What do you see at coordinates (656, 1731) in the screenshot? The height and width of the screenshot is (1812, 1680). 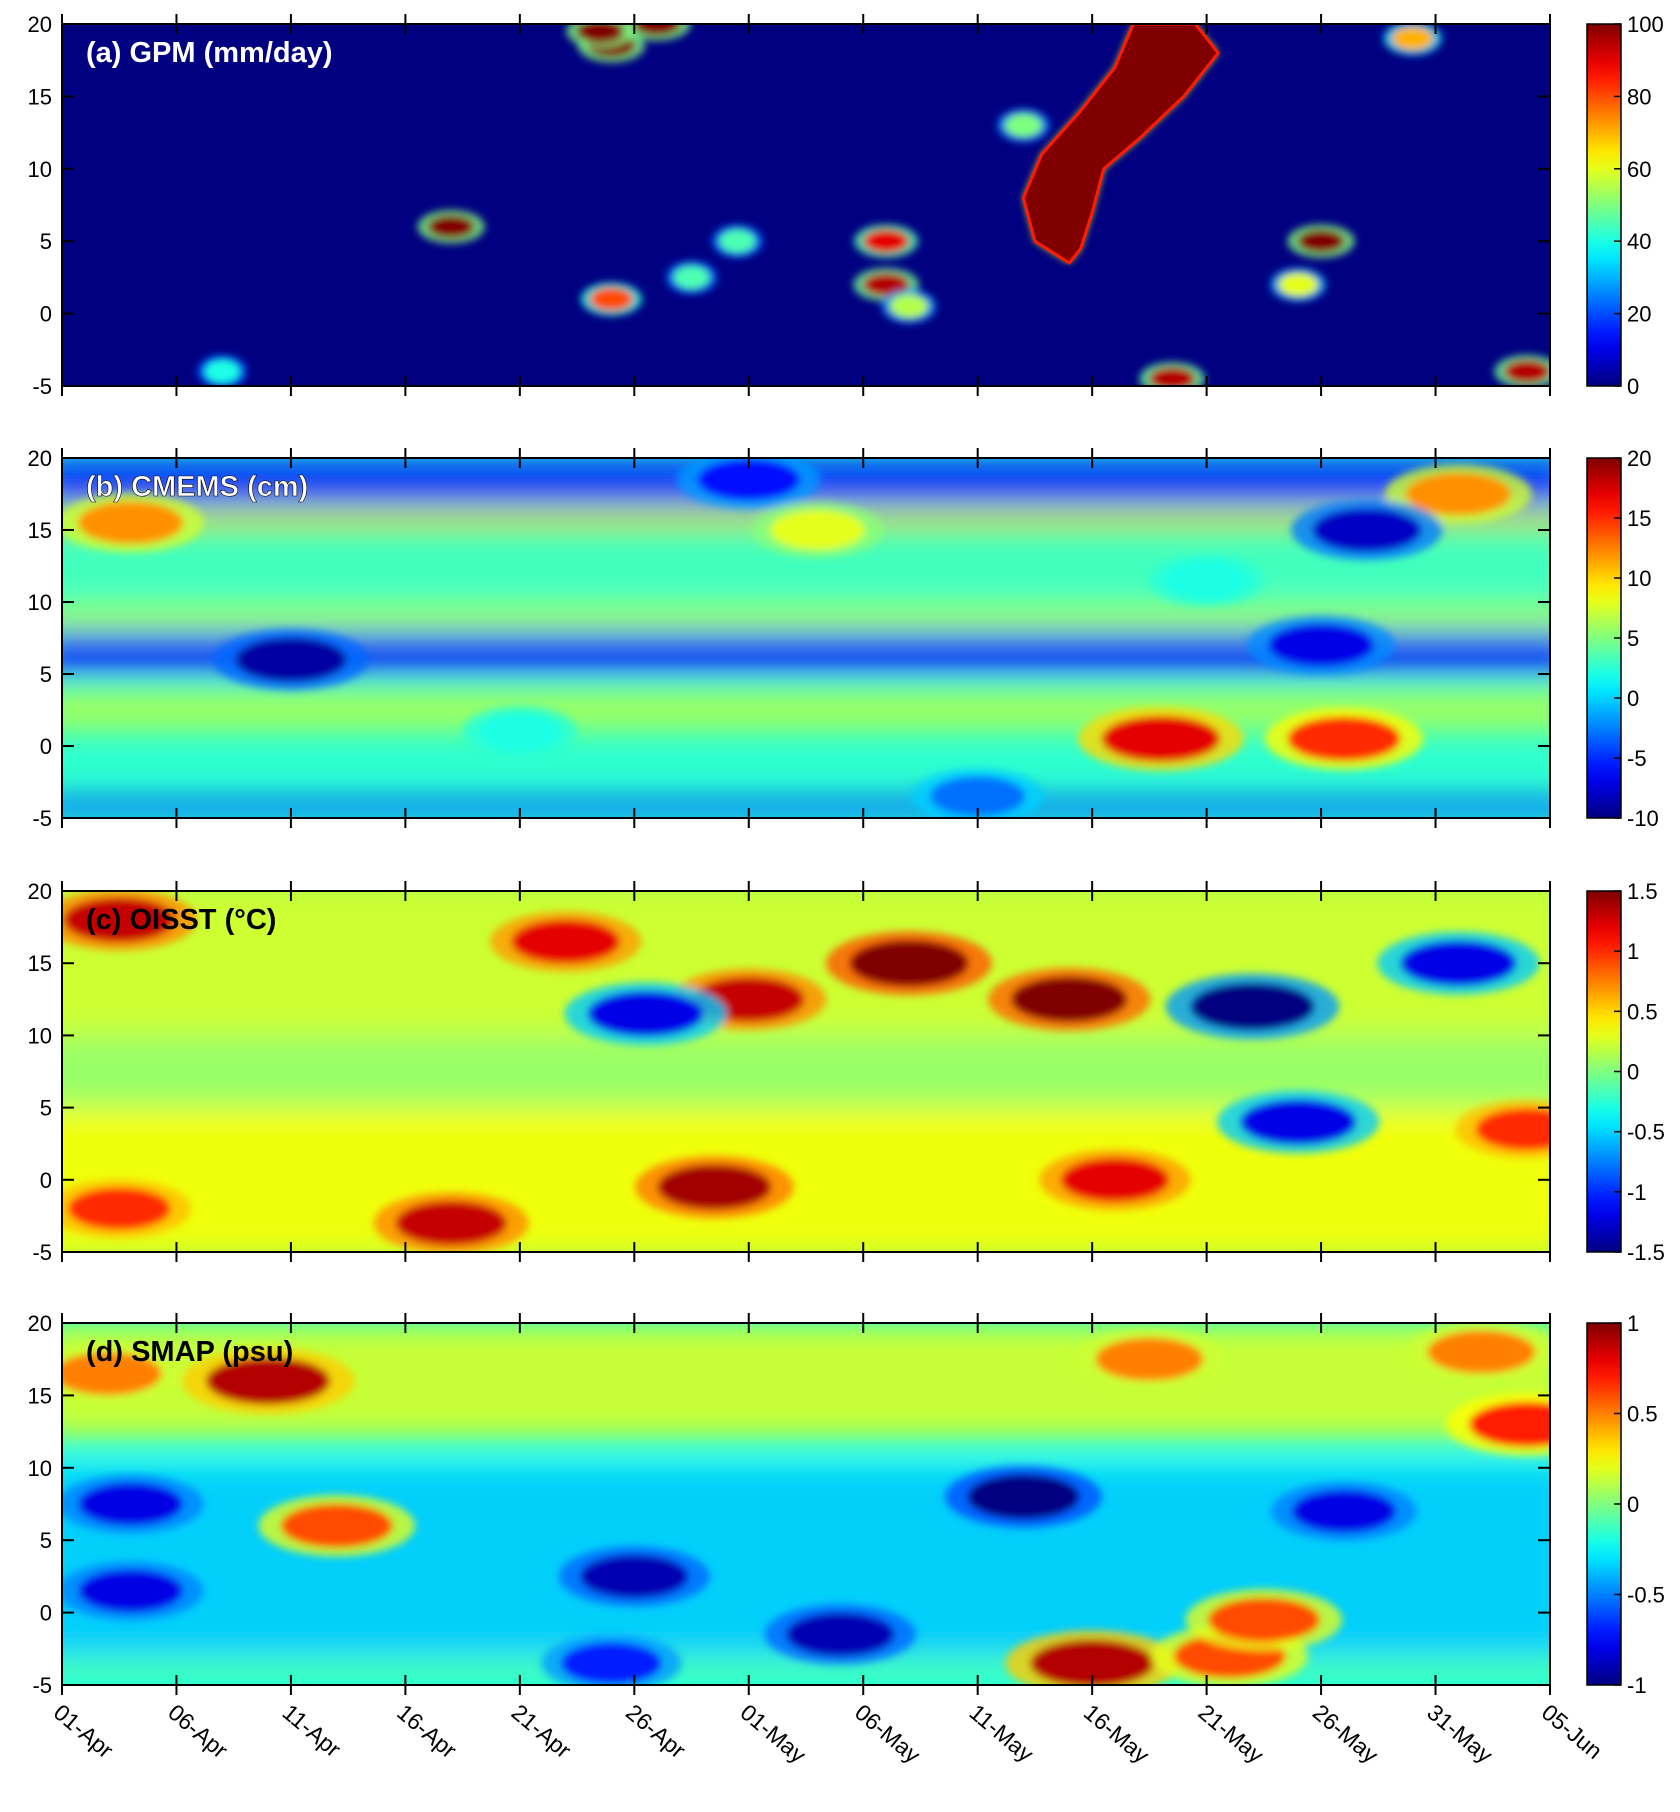 I see `x-tick-label: 26-Apr` at bounding box center [656, 1731].